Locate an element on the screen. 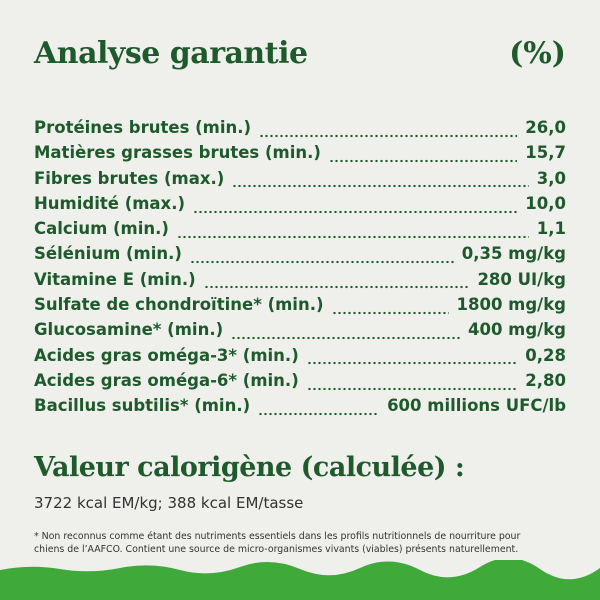 Image resolution: width=600 pixels, height=600 pixels. analysis-row: Fibres brutes (max.) 3,0 is located at coordinates (300, 181).